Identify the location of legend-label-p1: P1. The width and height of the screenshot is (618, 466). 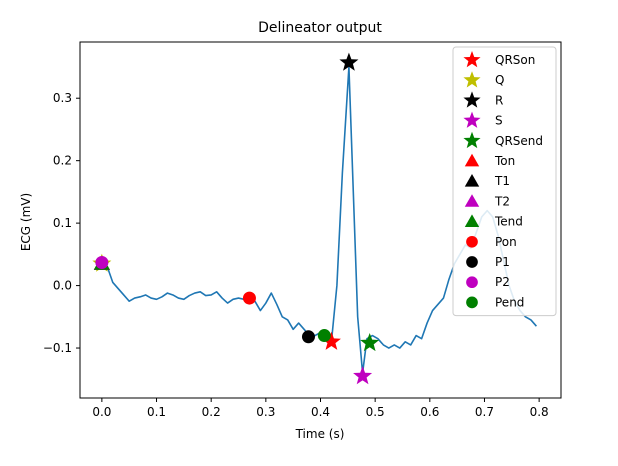
(502, 262).